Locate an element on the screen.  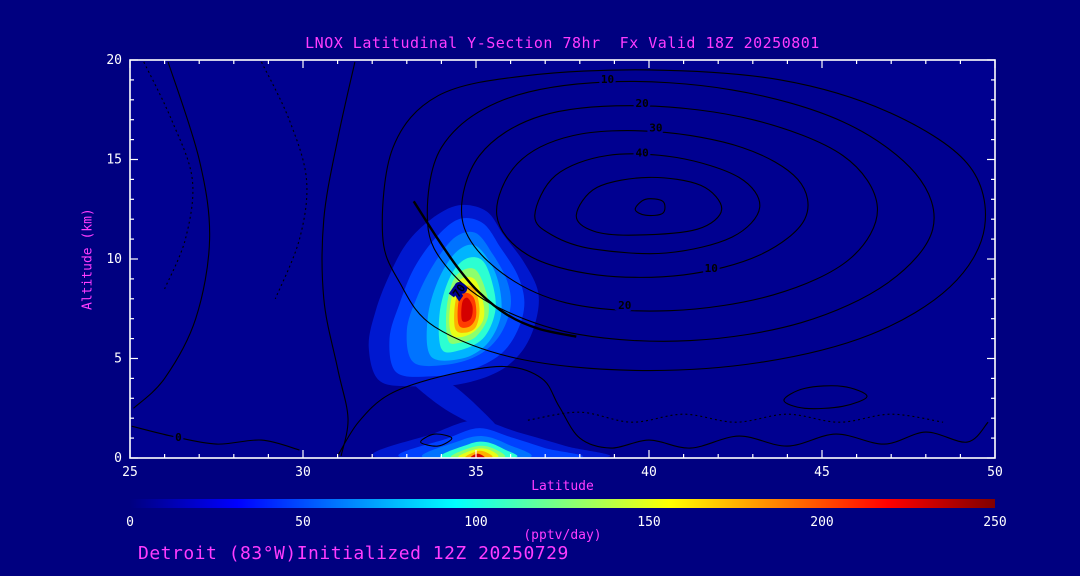
colorbar is located at coordinates (562, 503).